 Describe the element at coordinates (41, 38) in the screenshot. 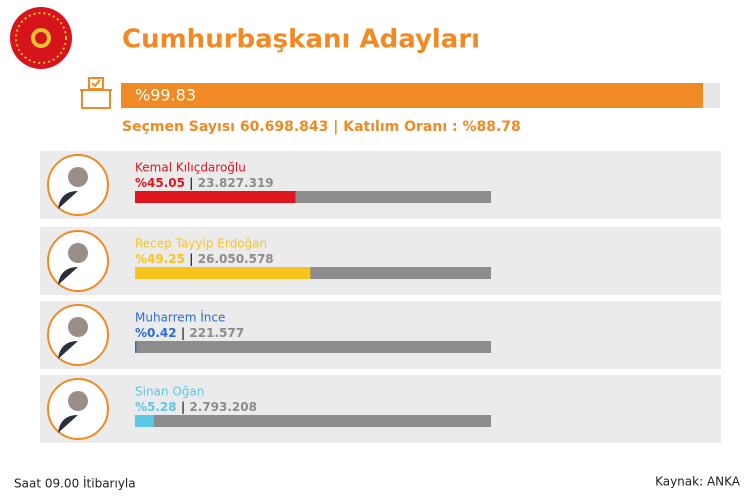

I see `emblem` at that location.